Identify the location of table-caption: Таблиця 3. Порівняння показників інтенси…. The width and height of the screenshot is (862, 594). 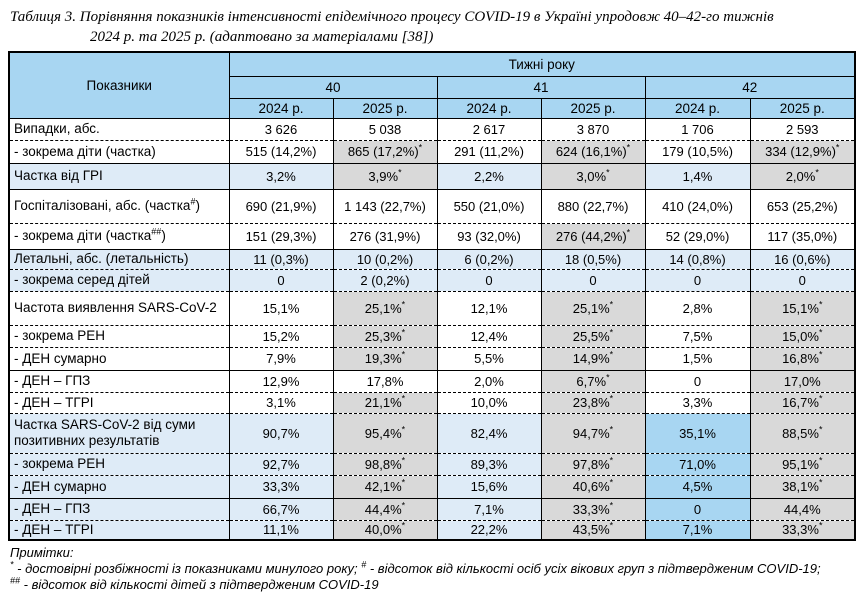
(431, 25).